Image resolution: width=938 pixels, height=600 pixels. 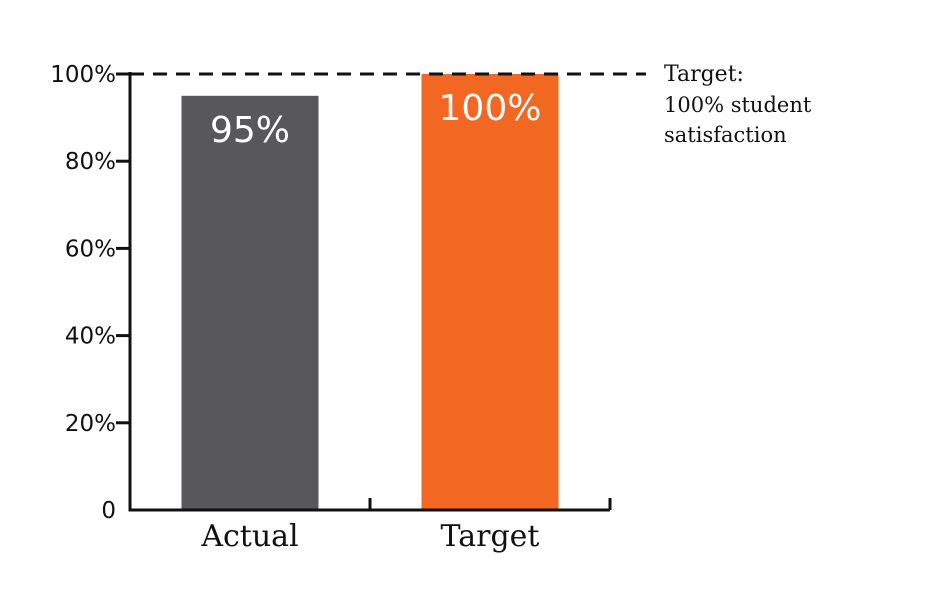 I want to click on x-tick-label: Target, so click(x=490, y=536).